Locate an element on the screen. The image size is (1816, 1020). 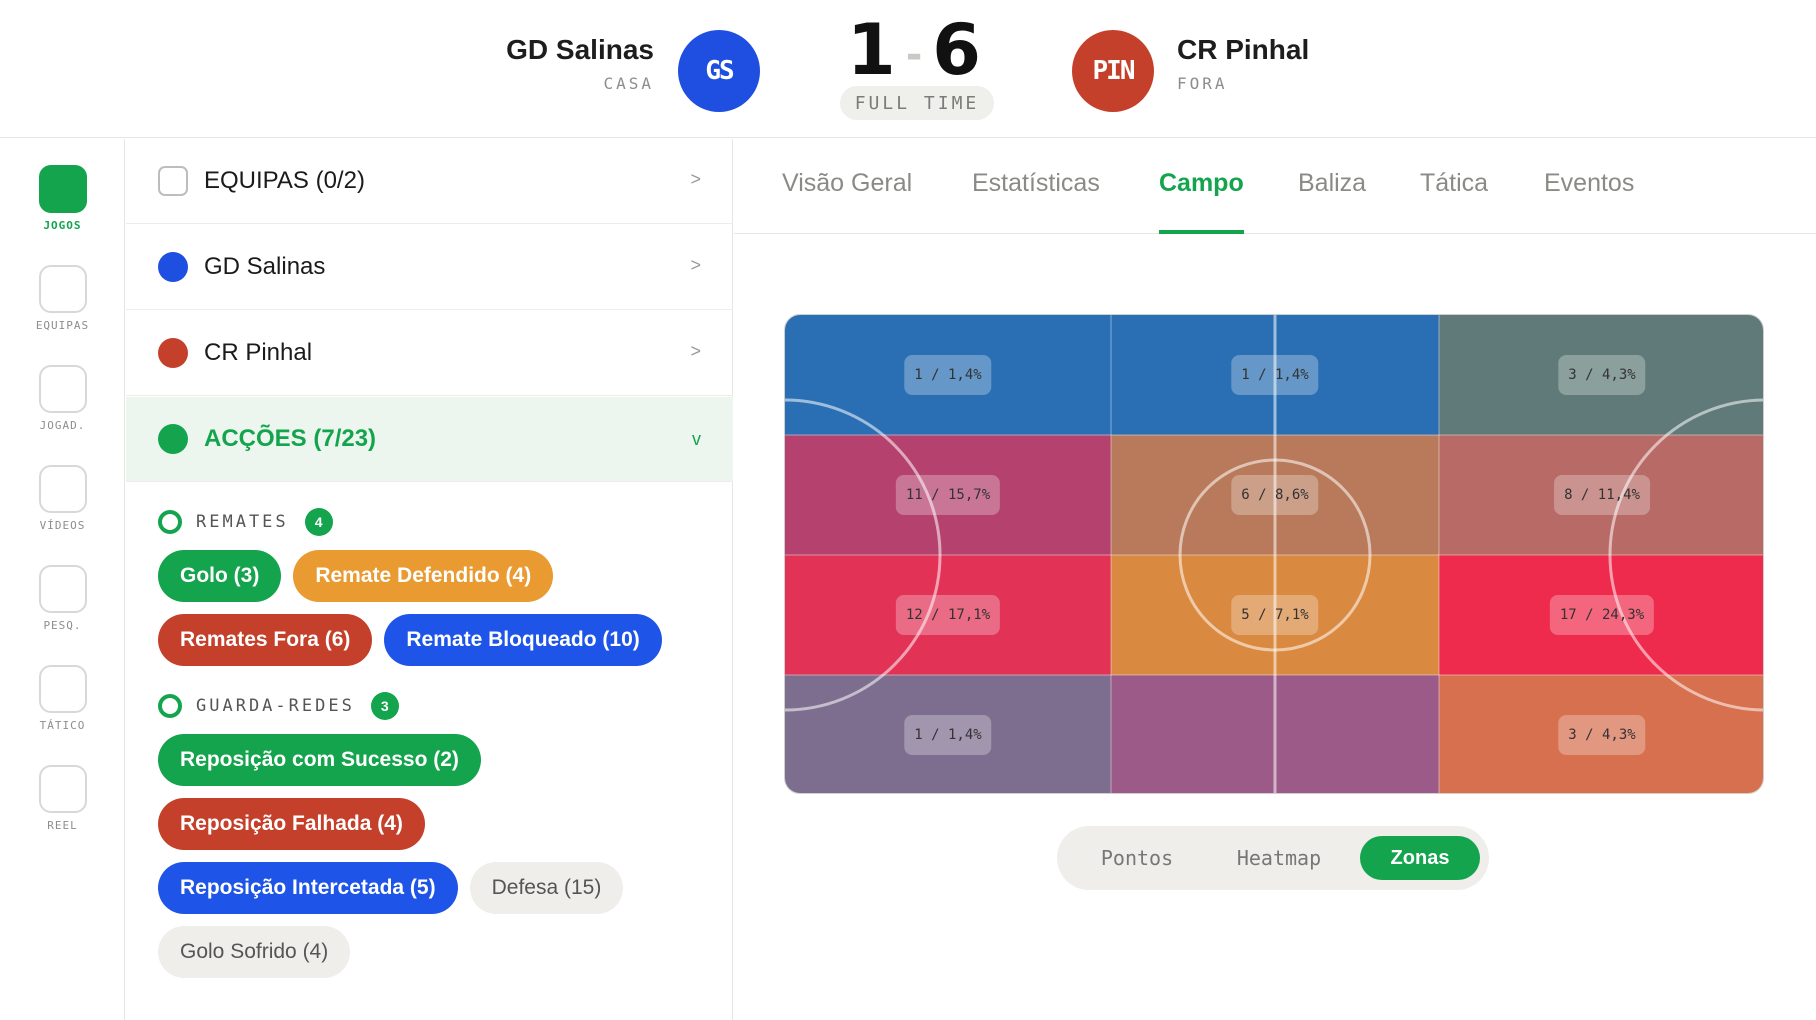
chevron-down-icon: v is located at coordinates (696, 439).